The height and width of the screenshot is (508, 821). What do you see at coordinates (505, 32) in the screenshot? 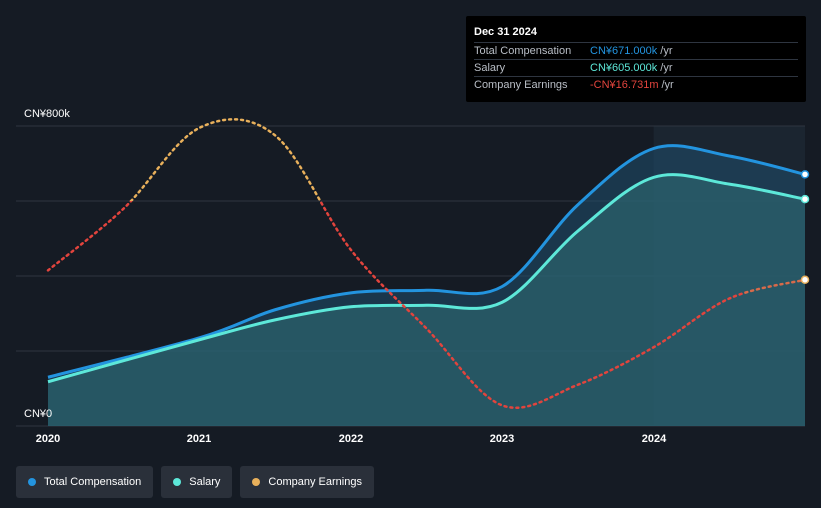
I see `tooltip-date: Dec 31 2024` at bounding box center [505, 32].